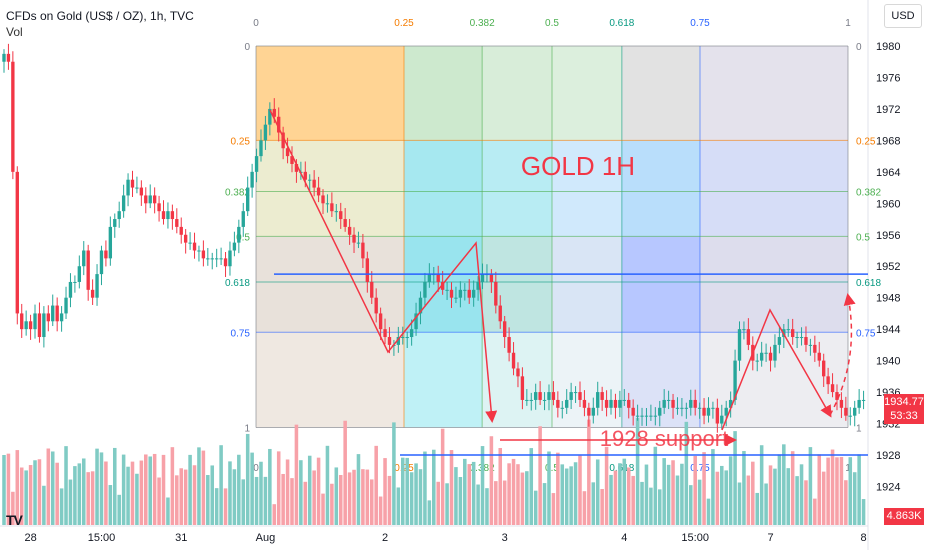 The width and height of the screenshot is (932, 550). I want to click on fib-left-label-4: 0.618, so click(237, 283).